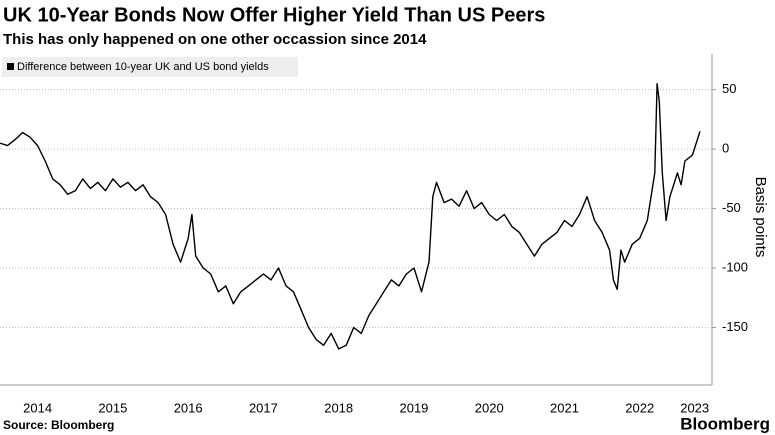  What do you see at coordinates (735, 266) in the screenshot?
I see `y-tick-label: -100` at bounding box center [735, 266].